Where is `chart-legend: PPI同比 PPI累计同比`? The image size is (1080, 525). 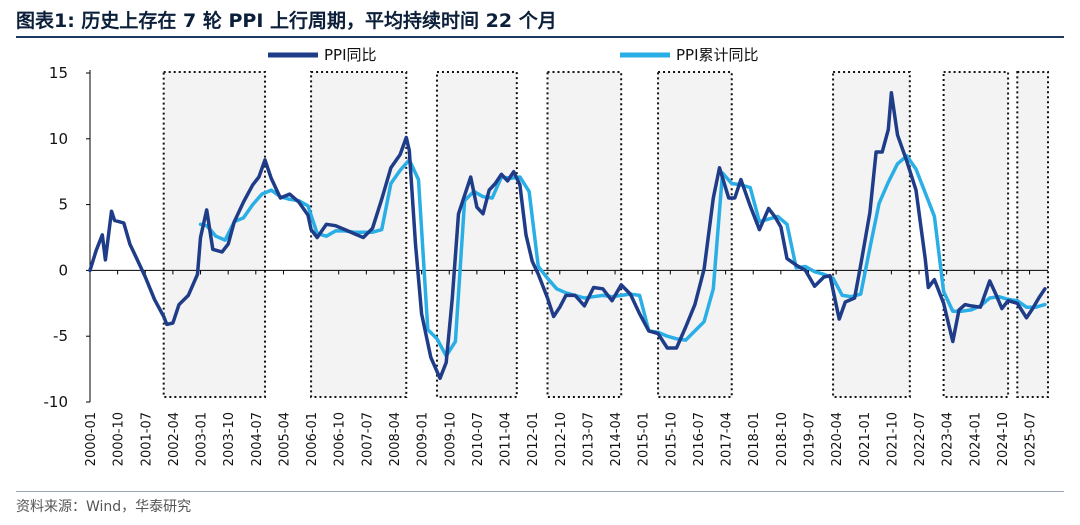
chart-legend: PPI同比 PPI累计同比 is located at coordinates (513, 55).